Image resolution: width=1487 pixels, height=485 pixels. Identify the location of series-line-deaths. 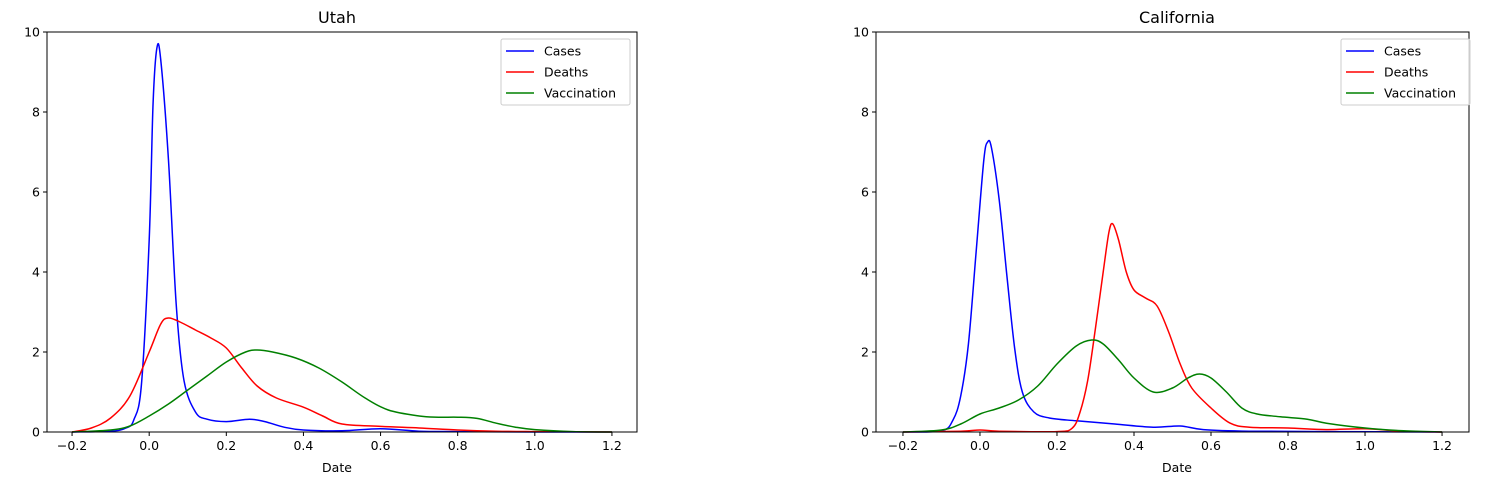
(341, 375).